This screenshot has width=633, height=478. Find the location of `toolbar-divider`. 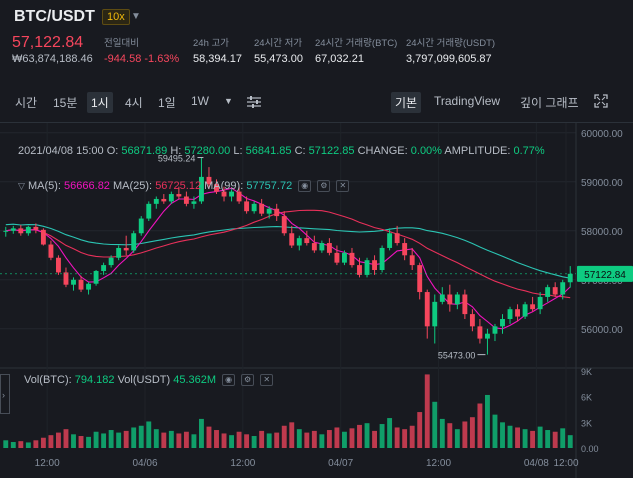

toolbar-divider is located at coordinates (316, 122).